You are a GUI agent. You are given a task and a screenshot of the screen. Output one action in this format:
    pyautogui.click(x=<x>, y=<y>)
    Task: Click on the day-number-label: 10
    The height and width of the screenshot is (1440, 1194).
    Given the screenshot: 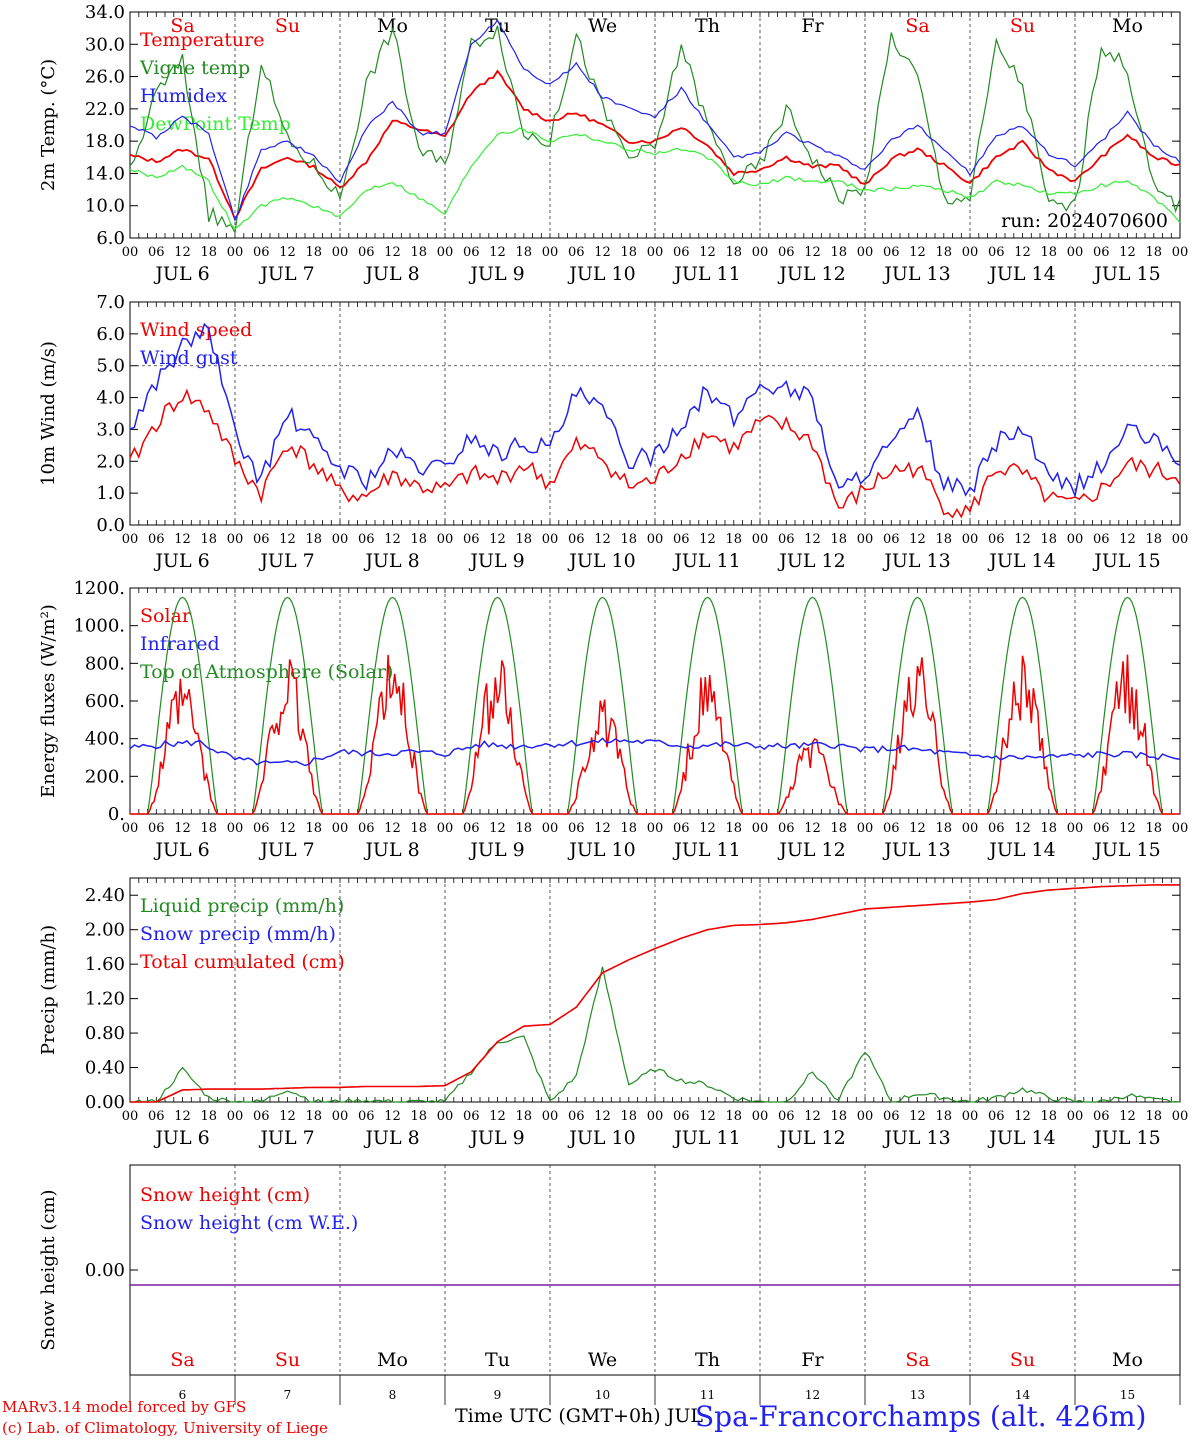 What is the action you would take?
    pyautogui.click(x=602, y=1395)
    